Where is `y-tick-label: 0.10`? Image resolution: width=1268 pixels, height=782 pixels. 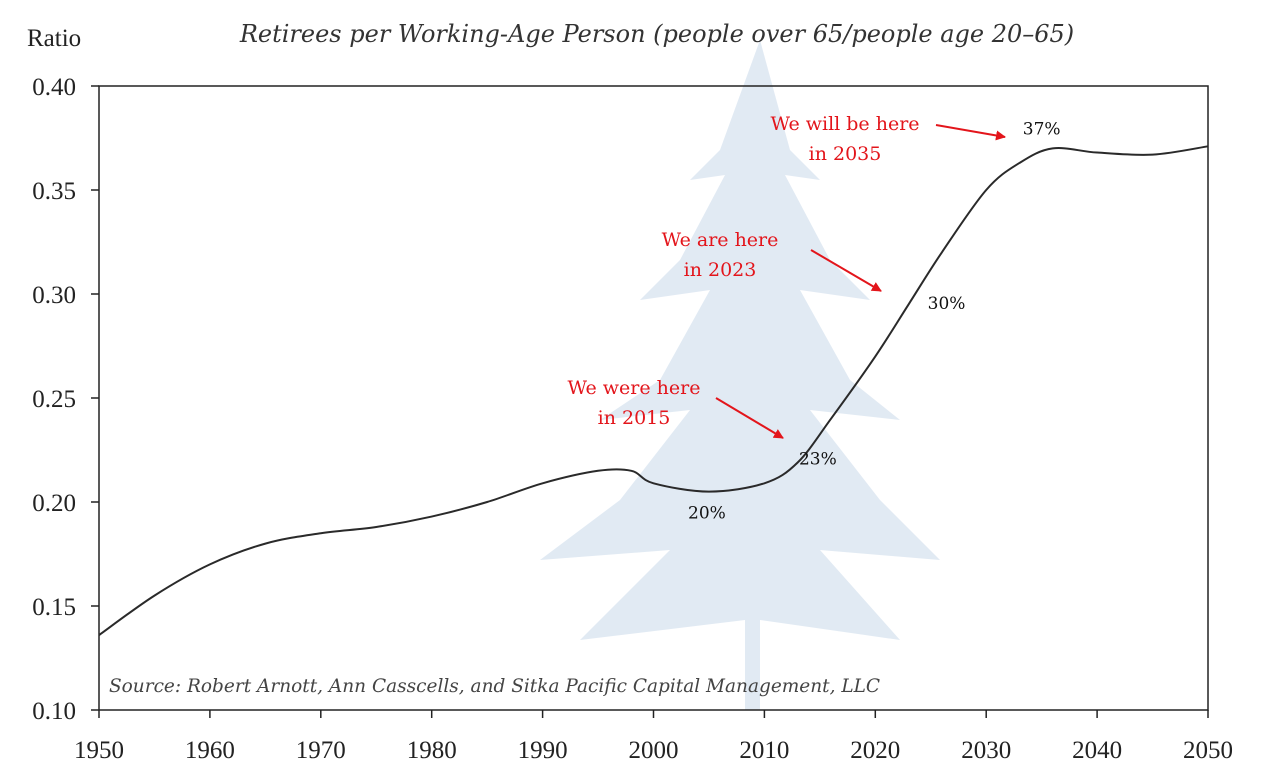
y-tick-label: 0.10 is located at coordinates (54, 711).